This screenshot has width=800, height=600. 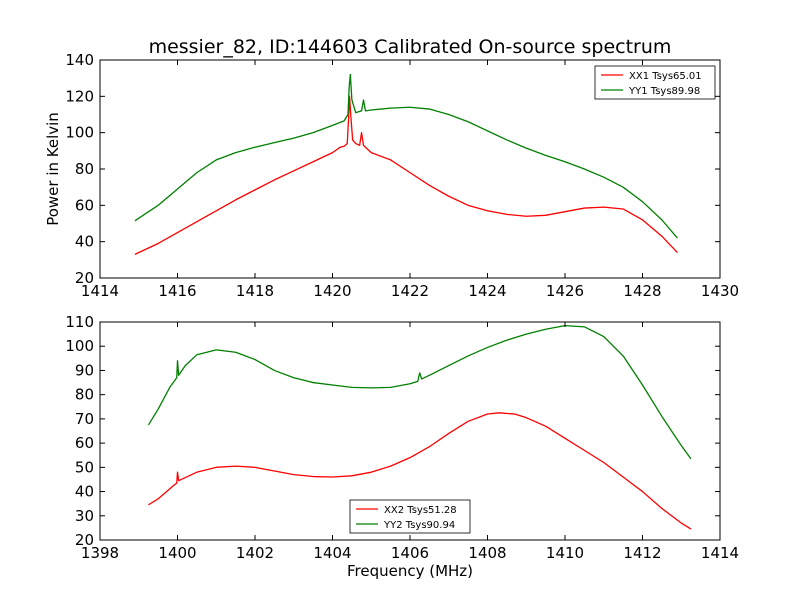 I want to click on bottom-x-tick-label: 1404, so click(x=332, y=553).